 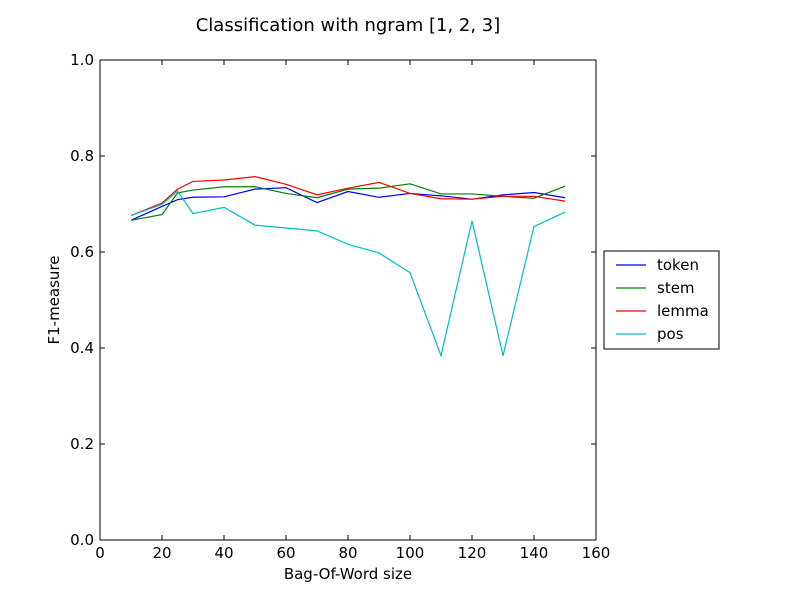 I want to click on chart-title: Classification with ngram [1, 2, 3], so click(x=348, y=25).